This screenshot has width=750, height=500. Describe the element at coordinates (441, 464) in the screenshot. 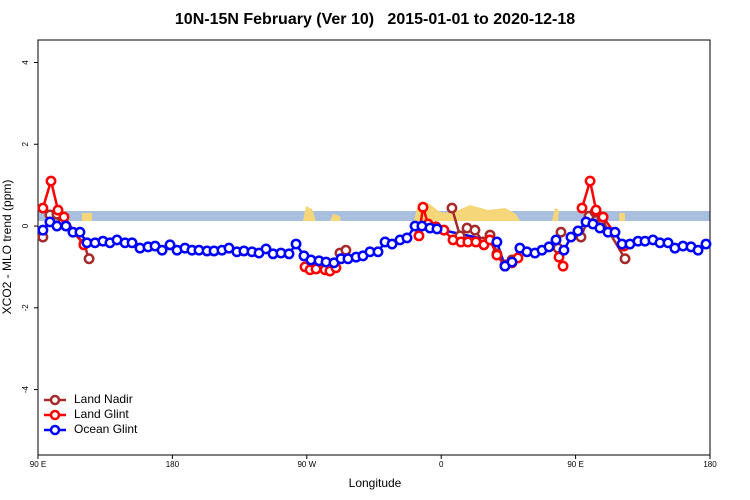

I see `x-tick-label: 0` at that location.